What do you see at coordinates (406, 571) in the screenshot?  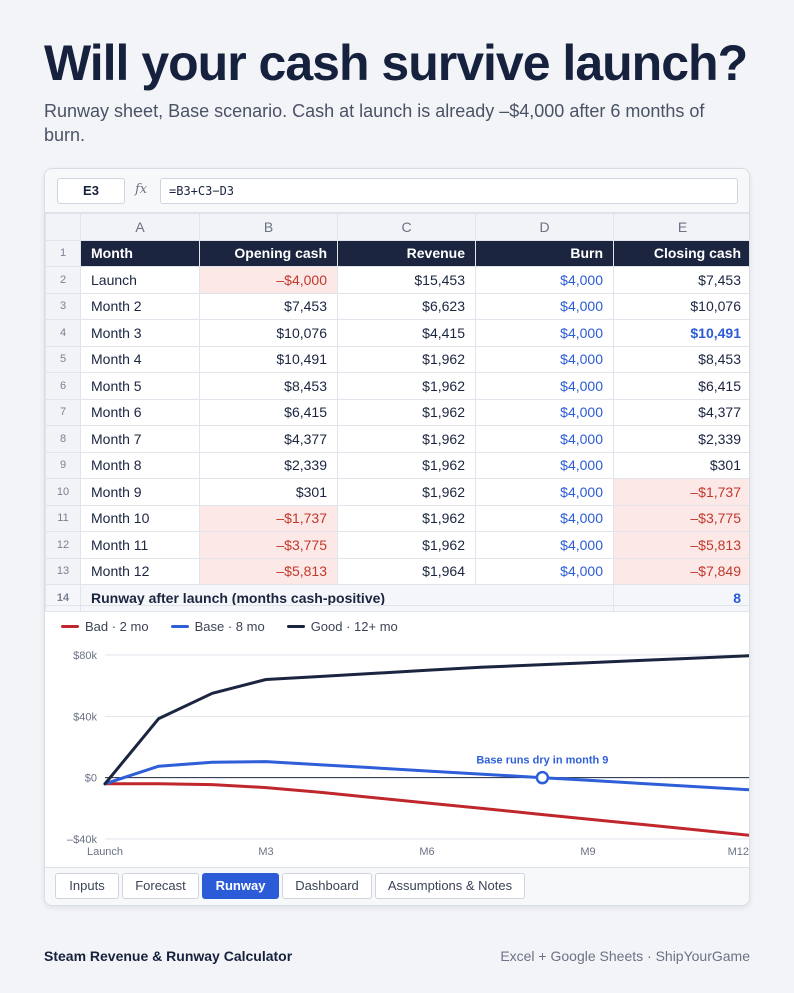 I see `cell-revenue: $1,964` at bounding box center [406, 571].